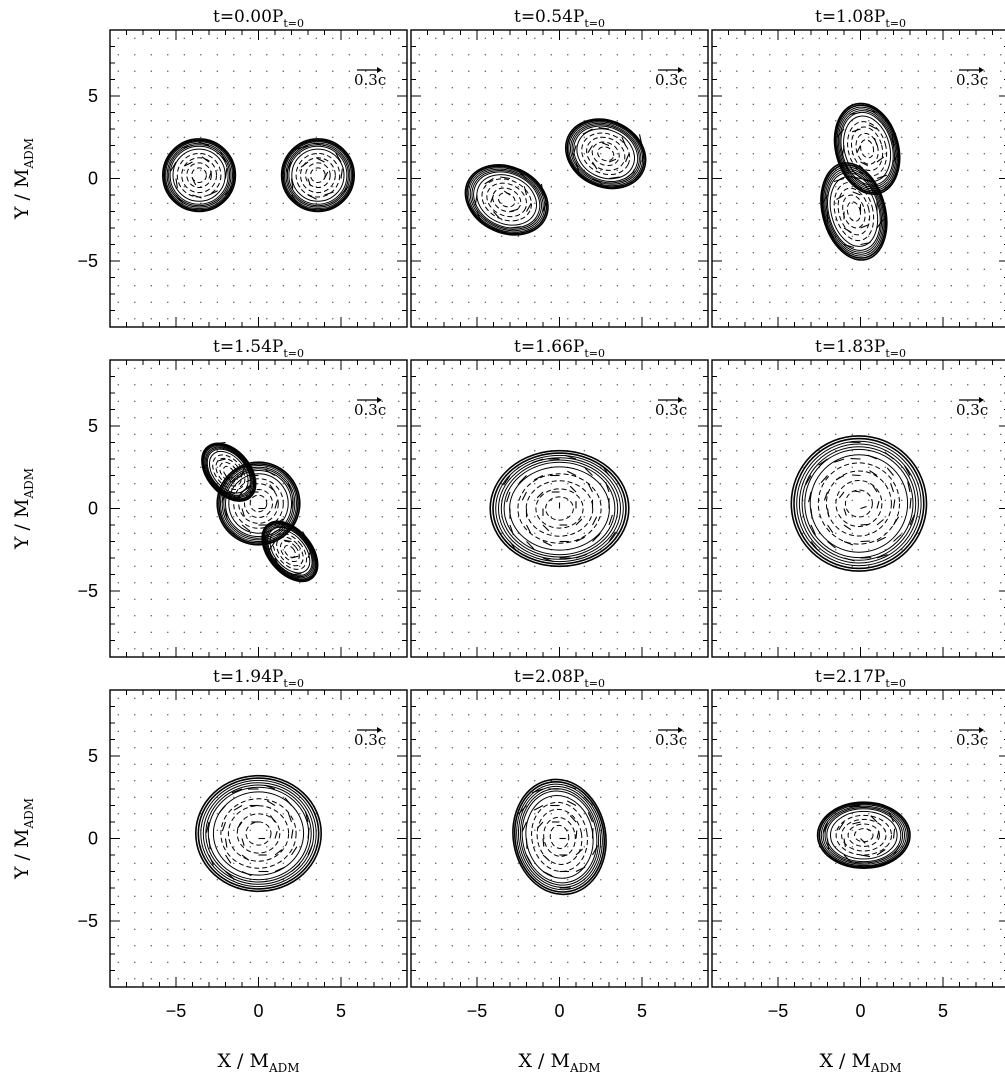 This screenshot has width=1005, height=1085. I want to click on panel-title: t=1.08Pt=0, so click(860, 18).